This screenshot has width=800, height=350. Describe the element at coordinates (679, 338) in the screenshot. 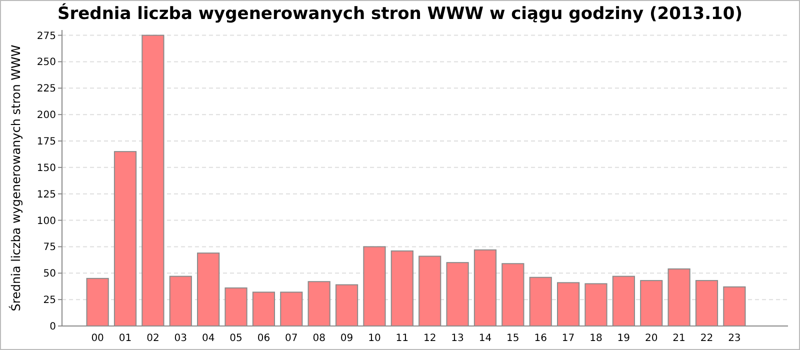

I see `x-tick-label: 21` at that location.